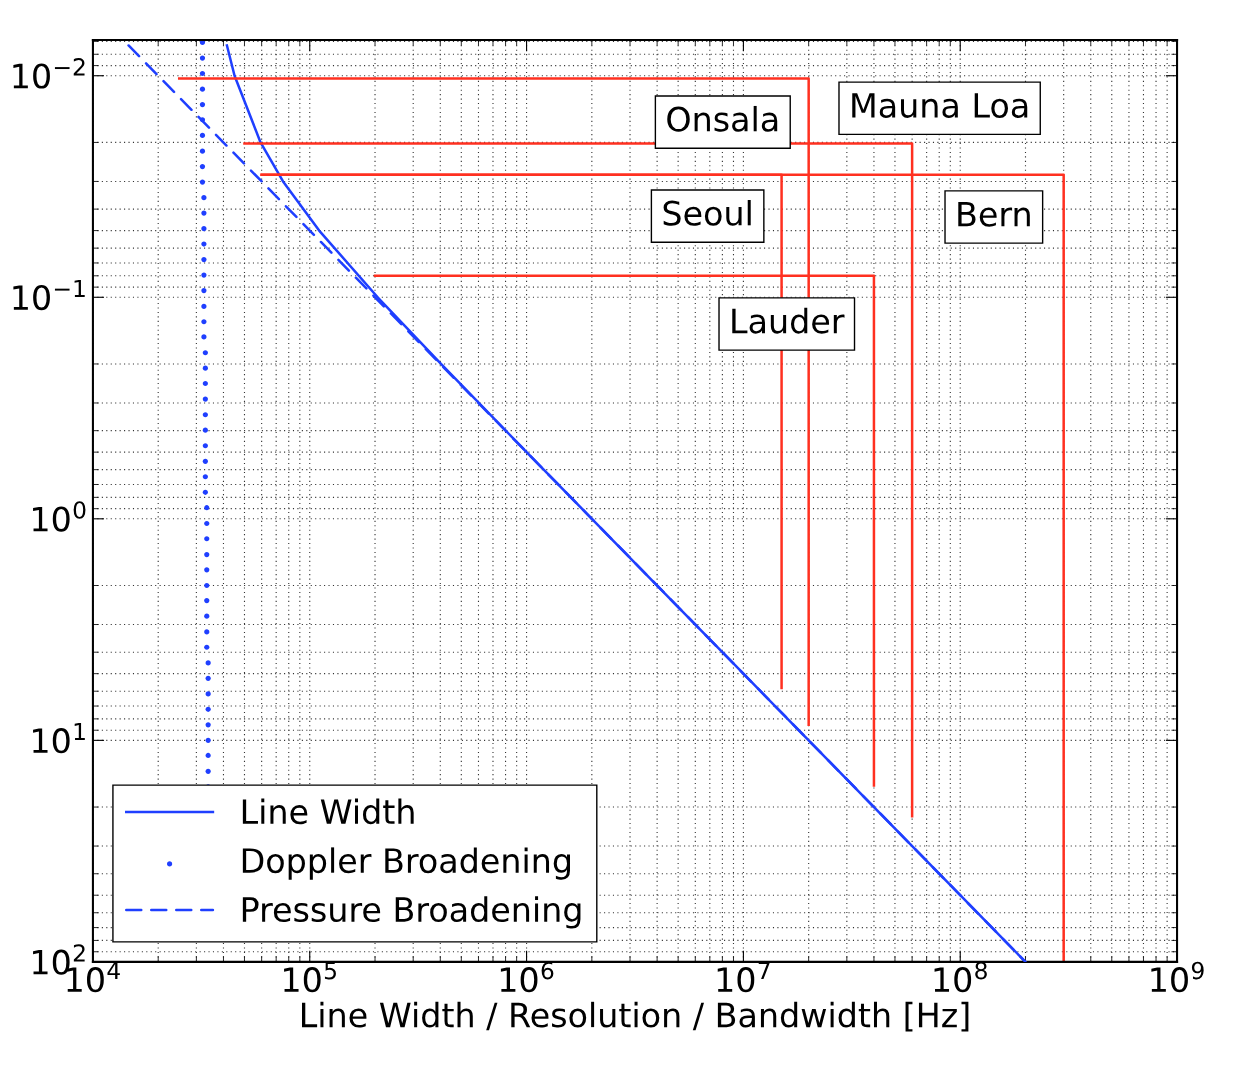  What do you see at coordinates (406, 863) in the screenshot?
I see `legend-label: Doppler Broadening` at bounding box center [406, 863].